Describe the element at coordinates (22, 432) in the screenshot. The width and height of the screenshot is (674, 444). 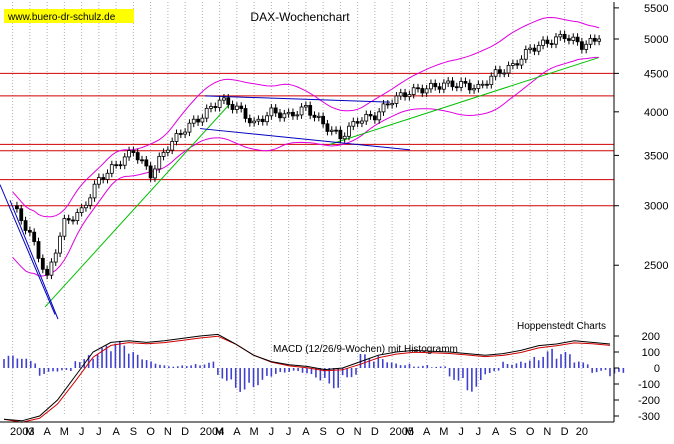
I see `x-tick-label: 2003` at that location.